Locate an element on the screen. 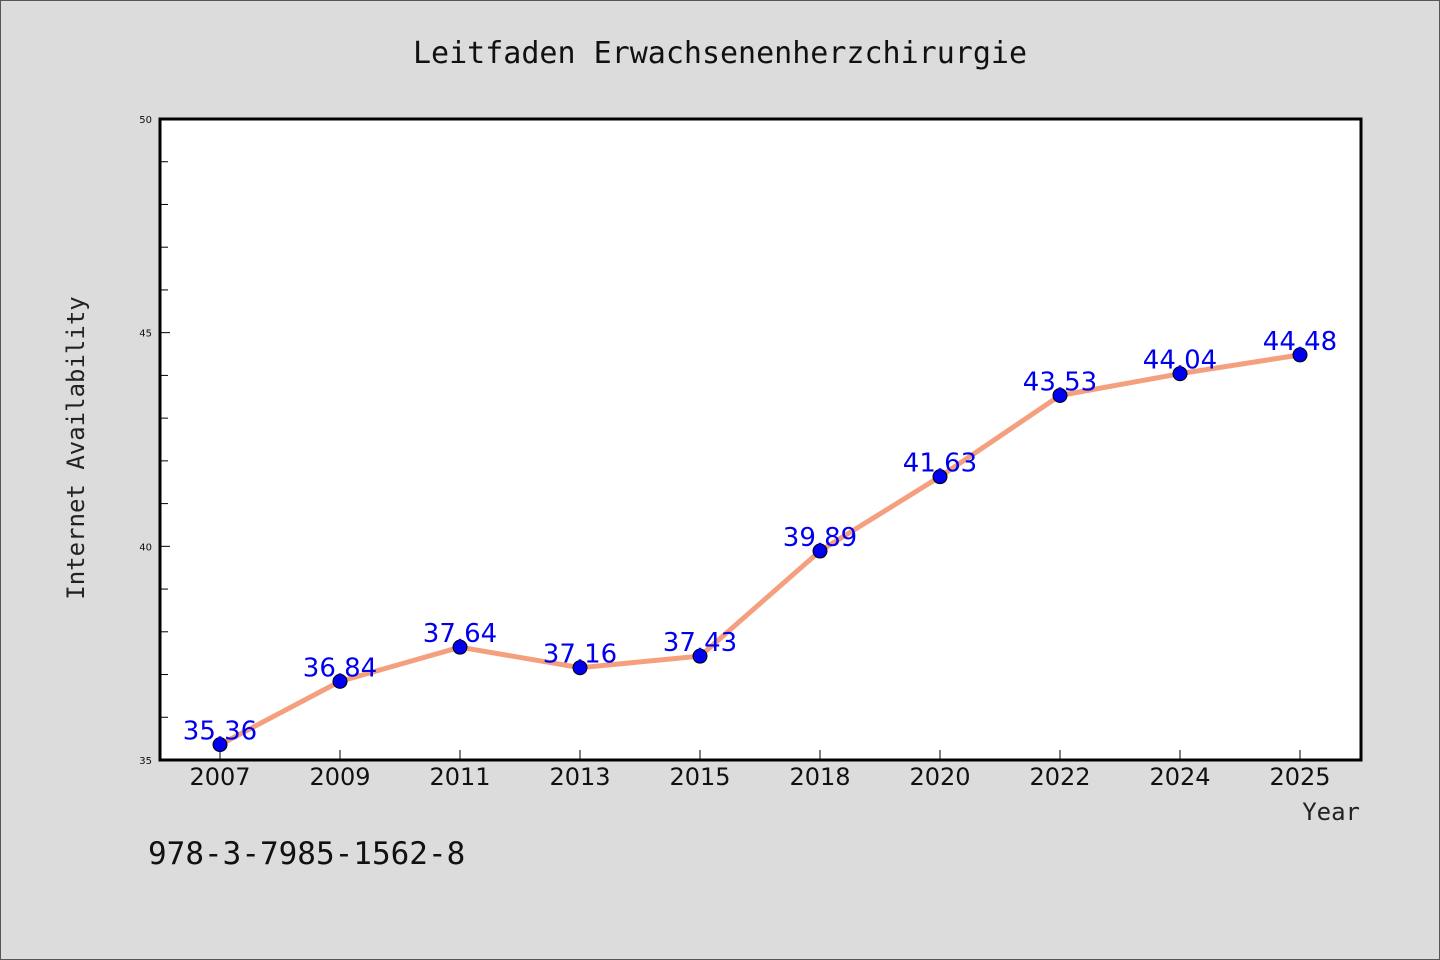  y-tick-label: 40 is located at coordinates (145, 547).